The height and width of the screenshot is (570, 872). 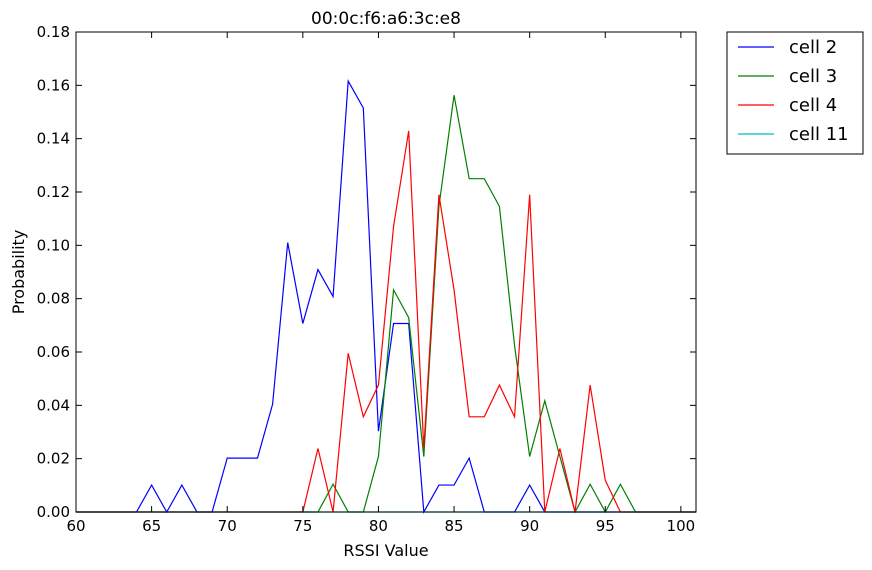 I want to click on x-tick-label: 65, so click(x=151, y=526).